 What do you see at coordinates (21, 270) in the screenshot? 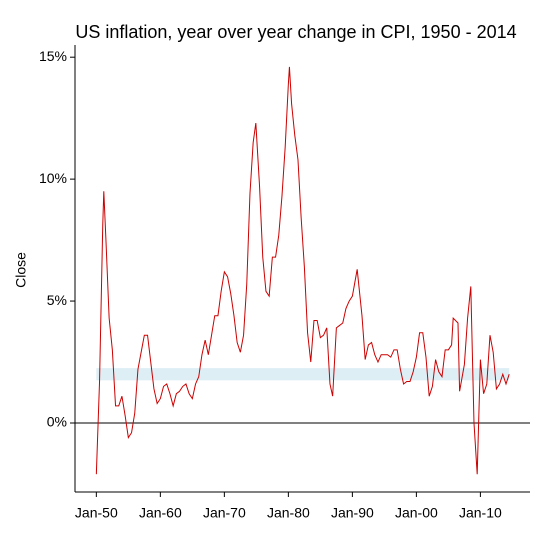
I see `y-axis-label: Close` at bounding box center [21, 270].